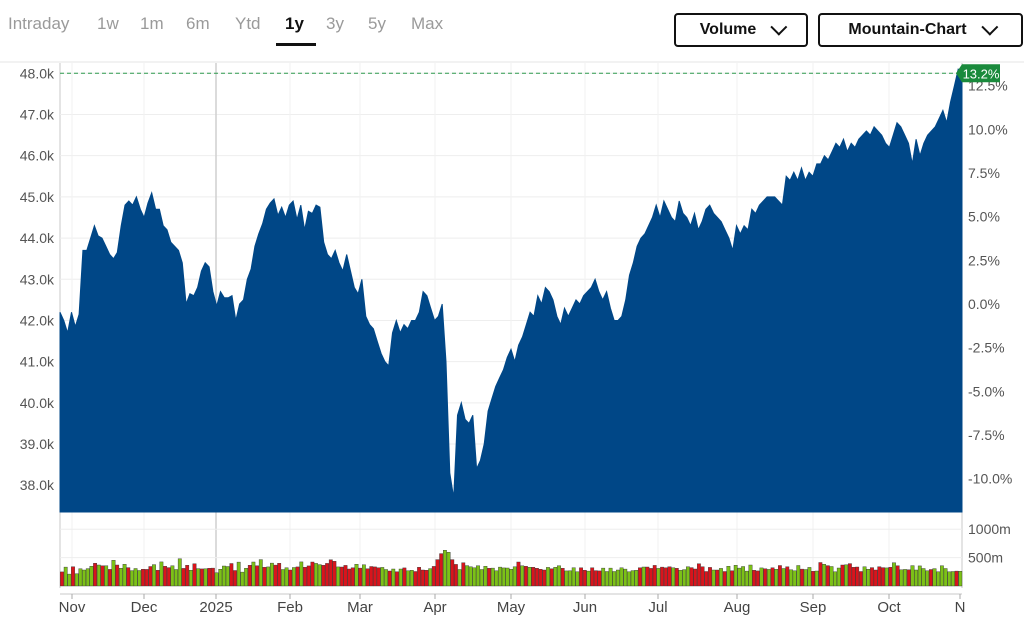 The image size is (1024, 638). Describe the element at coordinates (984, 173) in the screenshot. I see `y-right-tick-label: 7.5%` at that location.